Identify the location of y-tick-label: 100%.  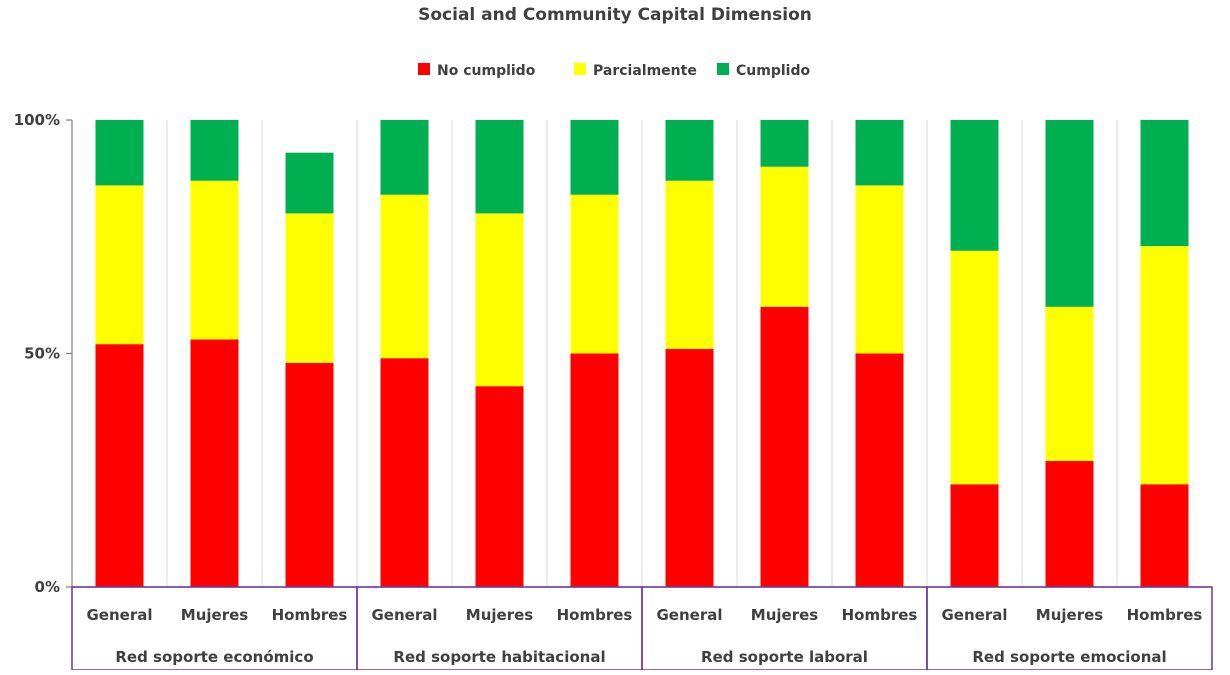
(37, 120).